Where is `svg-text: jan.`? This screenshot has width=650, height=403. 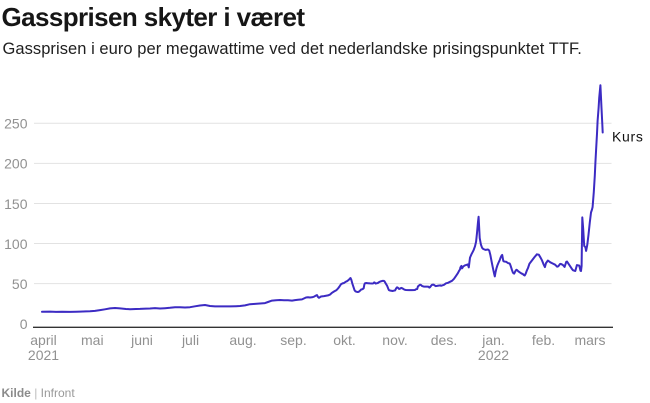 svg-text: jan. is located at coordinates (493, 340).